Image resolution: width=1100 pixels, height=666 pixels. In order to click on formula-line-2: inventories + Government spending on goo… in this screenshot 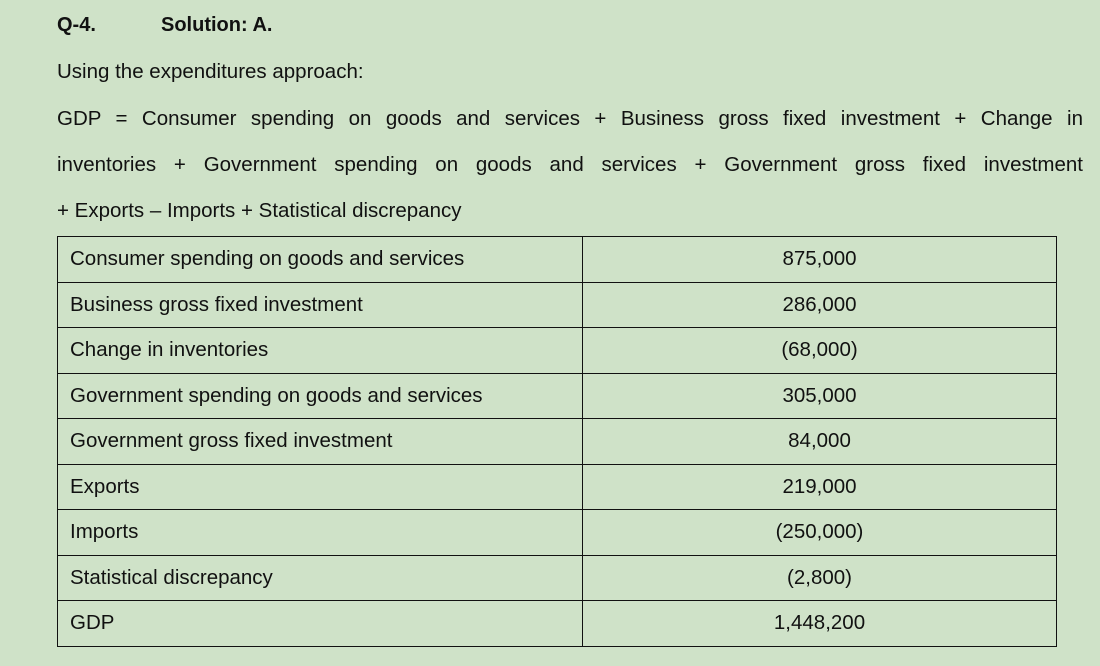, I will do `click(570, 164)`.